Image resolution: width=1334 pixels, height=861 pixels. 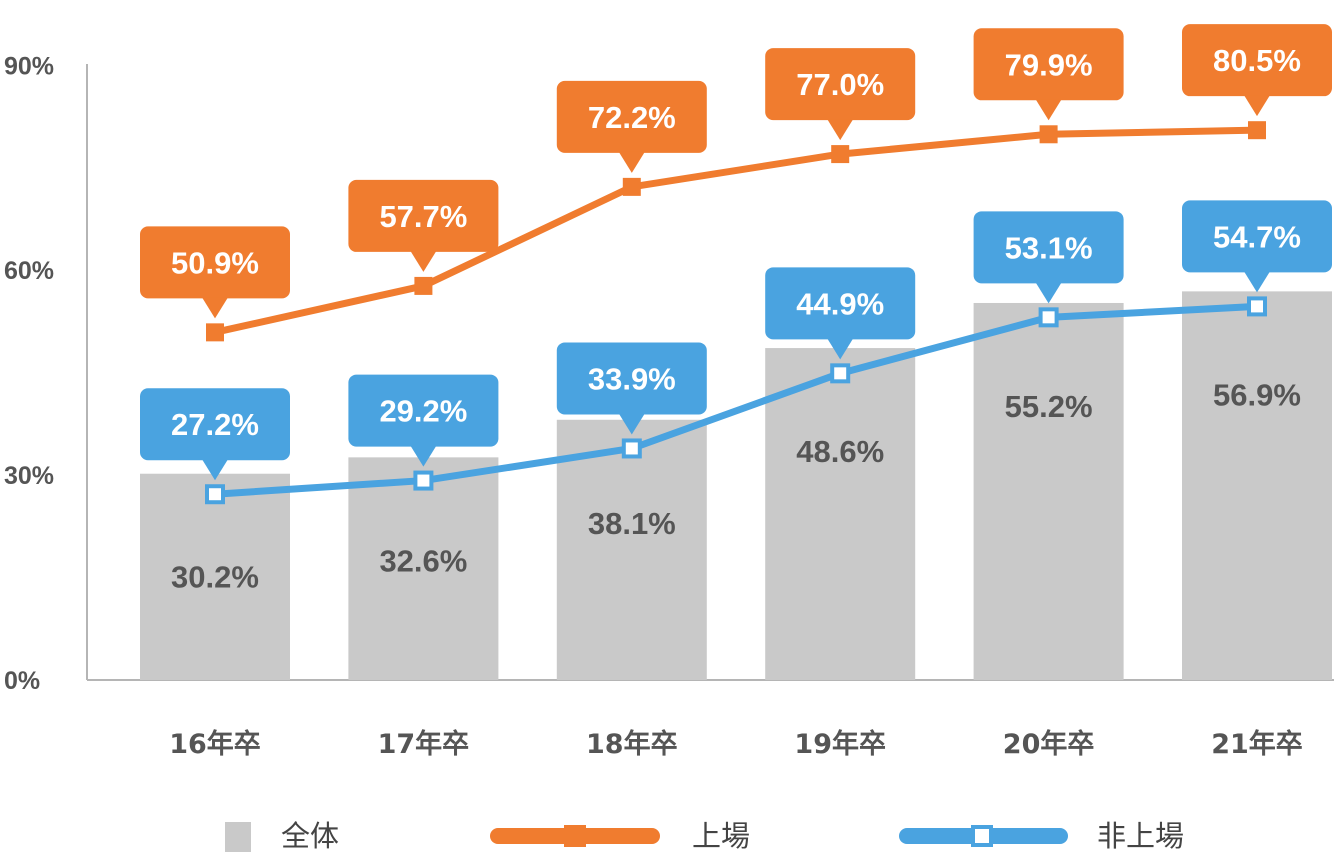 I want to click on data-label: 27.2%, so click(x=215, y=424).